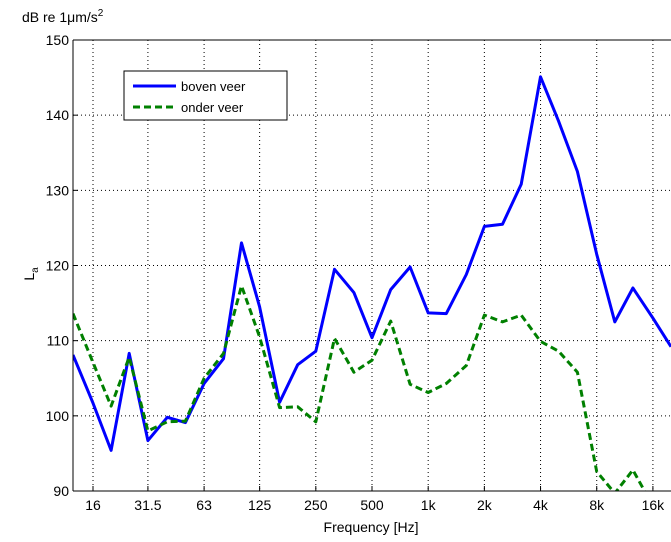 The height and width of the screenshot is (542, 671). What do you see at coordinates (58, 341) in the screenshot?
I see `y-tick-label: 110` at bounding box center [58, 341].